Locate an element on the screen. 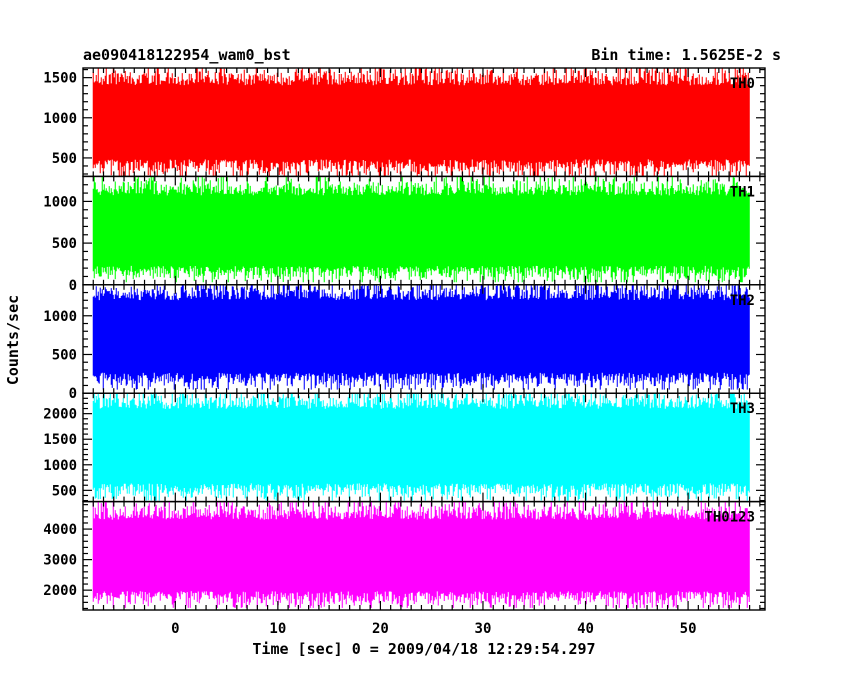 The width and height of the screenshot is (850, 680). panel-th3: 500 1000 1500 2000 TH3 is located at coordinates (404, 447).